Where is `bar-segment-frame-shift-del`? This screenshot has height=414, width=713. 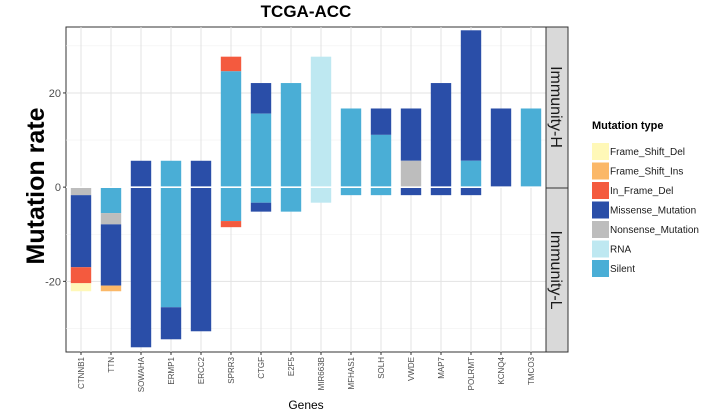
bar-segment-frame-shift-del is located at coordinates (81, 287).